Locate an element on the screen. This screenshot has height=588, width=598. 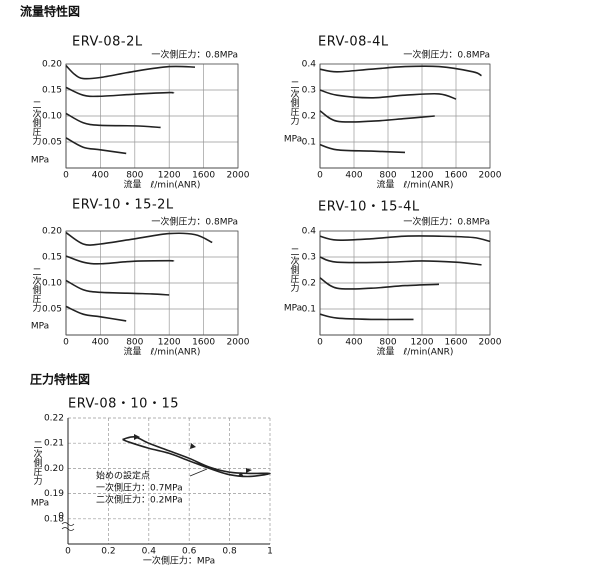
arrow is located at coordinates (193, 455).